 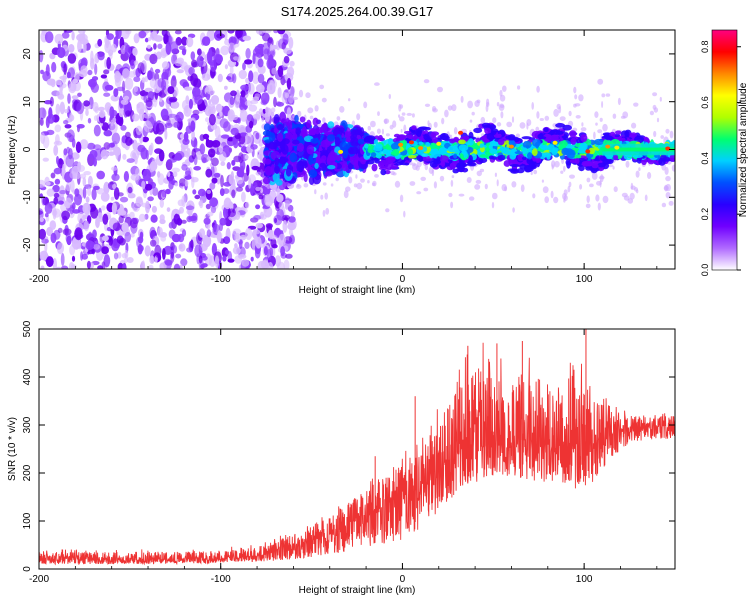 What do you see at coordinates (401, 144) in the screenshot?
I see `heatmap-peak` at bounding box center [401, 144].